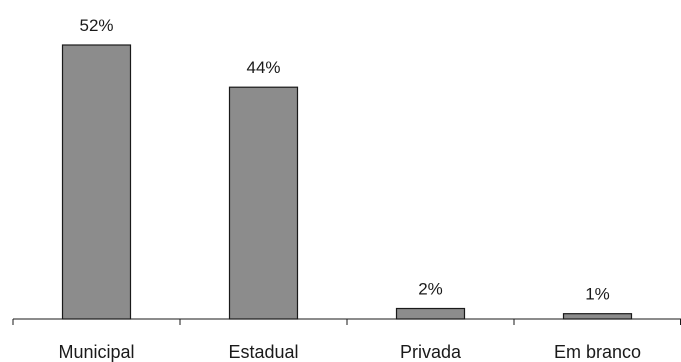  What do you see at coordinates (430, 289) in the screenshot?
I see `data-label: 2%` at bounding box center [430, 289].